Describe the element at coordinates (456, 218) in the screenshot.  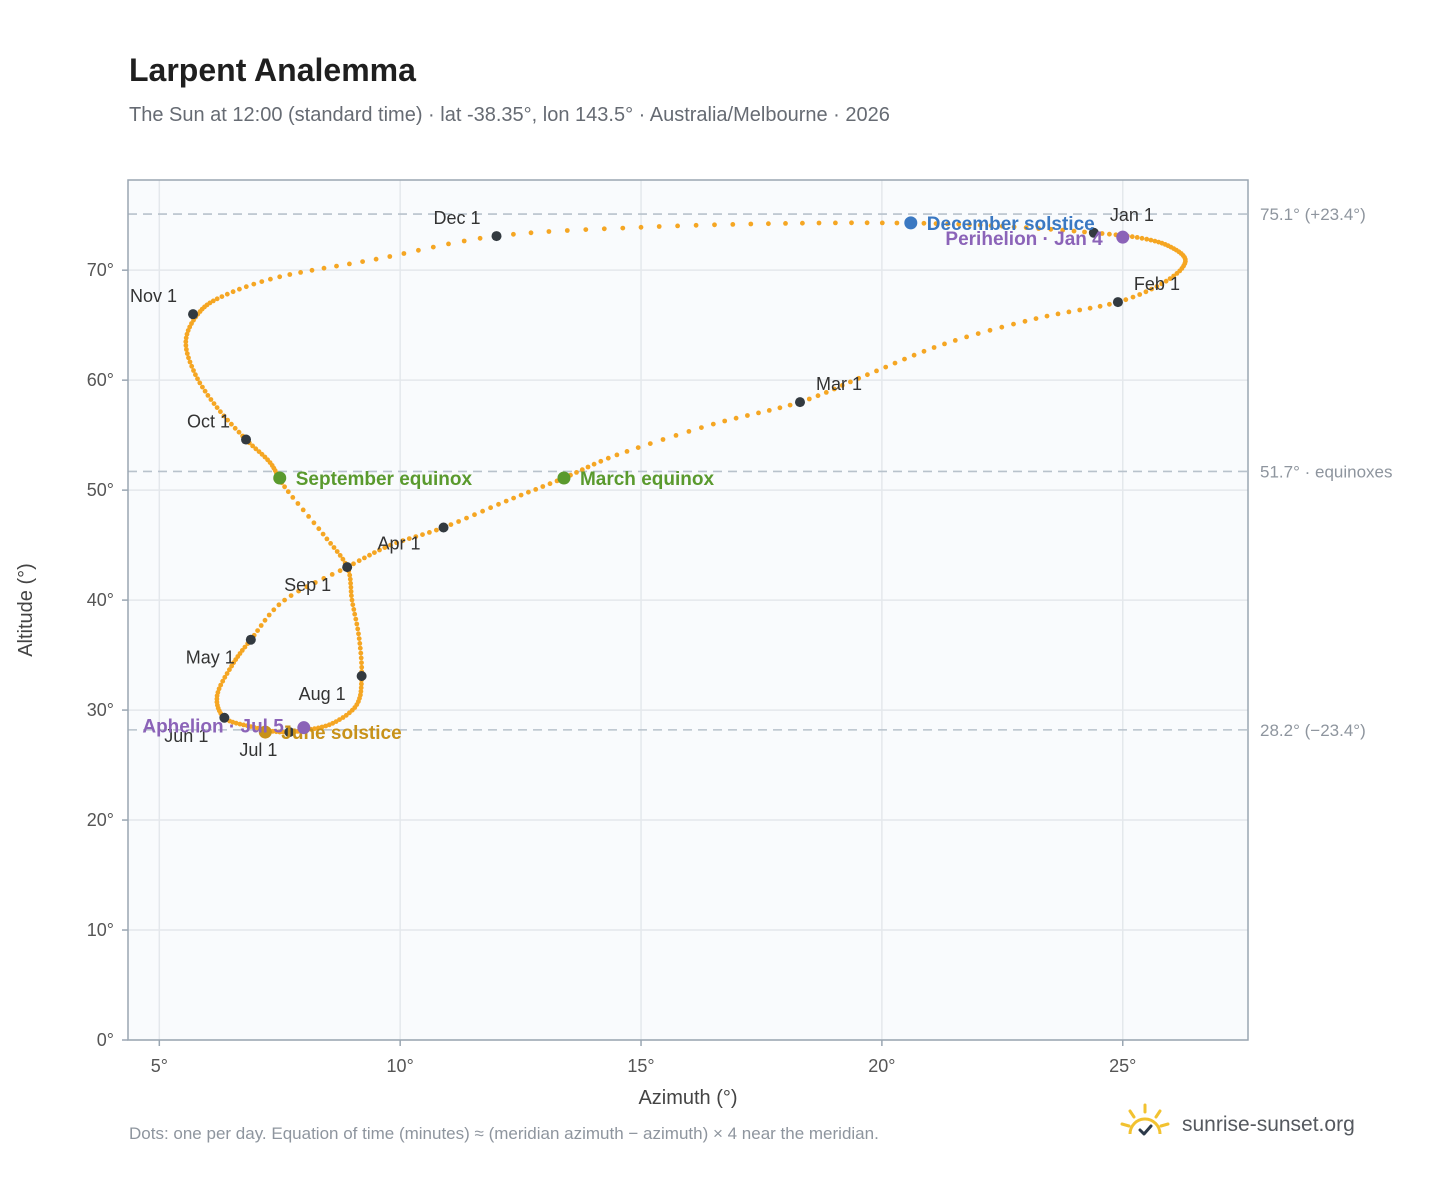
I see `month-label: Dec 1` at that location.